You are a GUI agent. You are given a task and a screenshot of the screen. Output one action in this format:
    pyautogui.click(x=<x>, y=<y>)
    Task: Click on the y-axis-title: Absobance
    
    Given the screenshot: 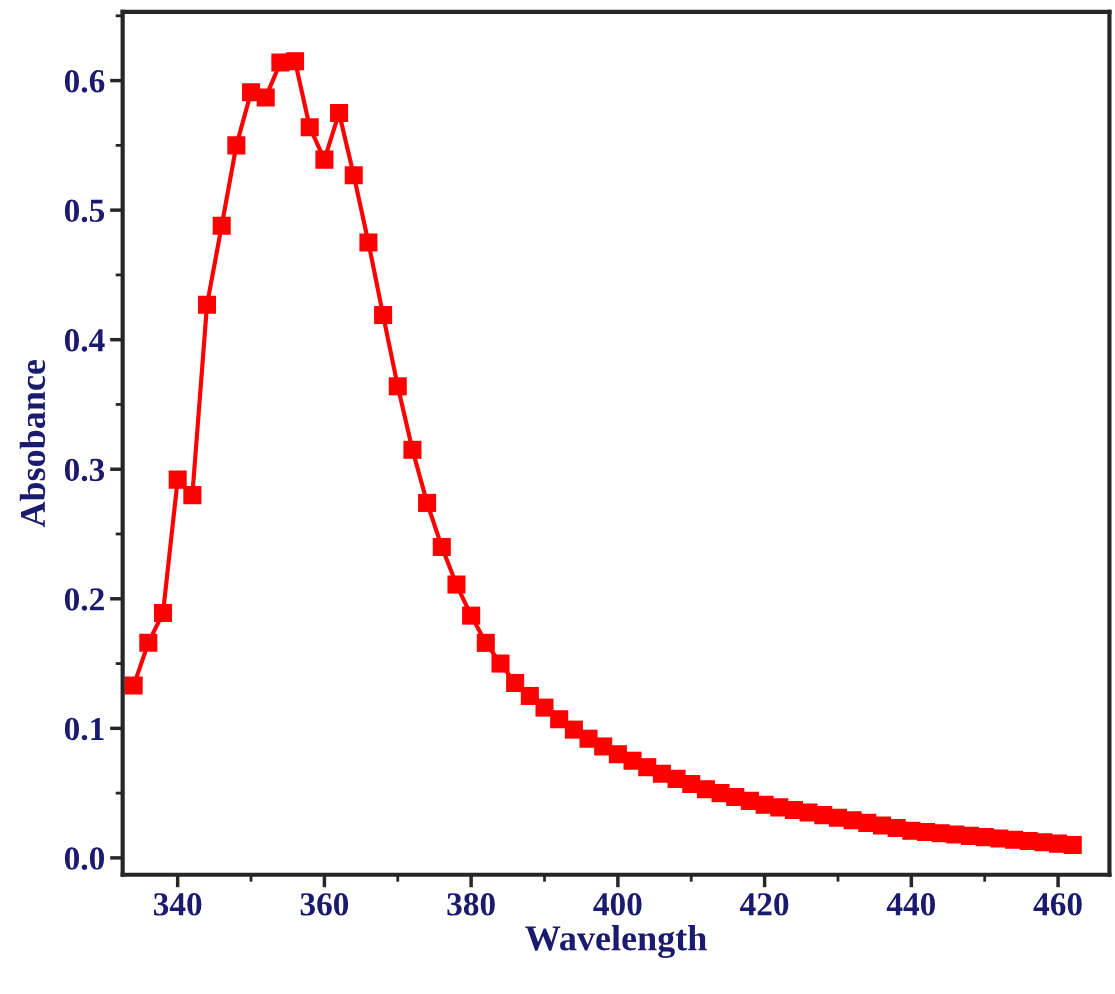 What is the action you would take?
    pyautogui.click(x=32, y=443)
    